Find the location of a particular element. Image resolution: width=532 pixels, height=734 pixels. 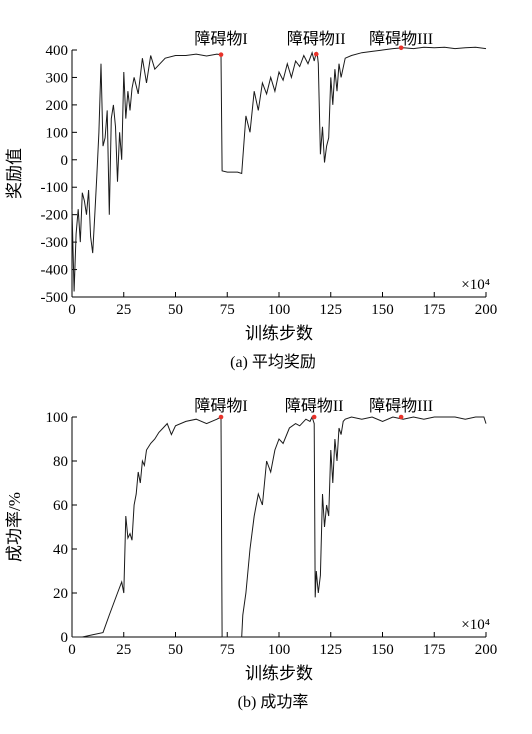

y-axis-label: 奖励值 is located at coordinates (14, 173).